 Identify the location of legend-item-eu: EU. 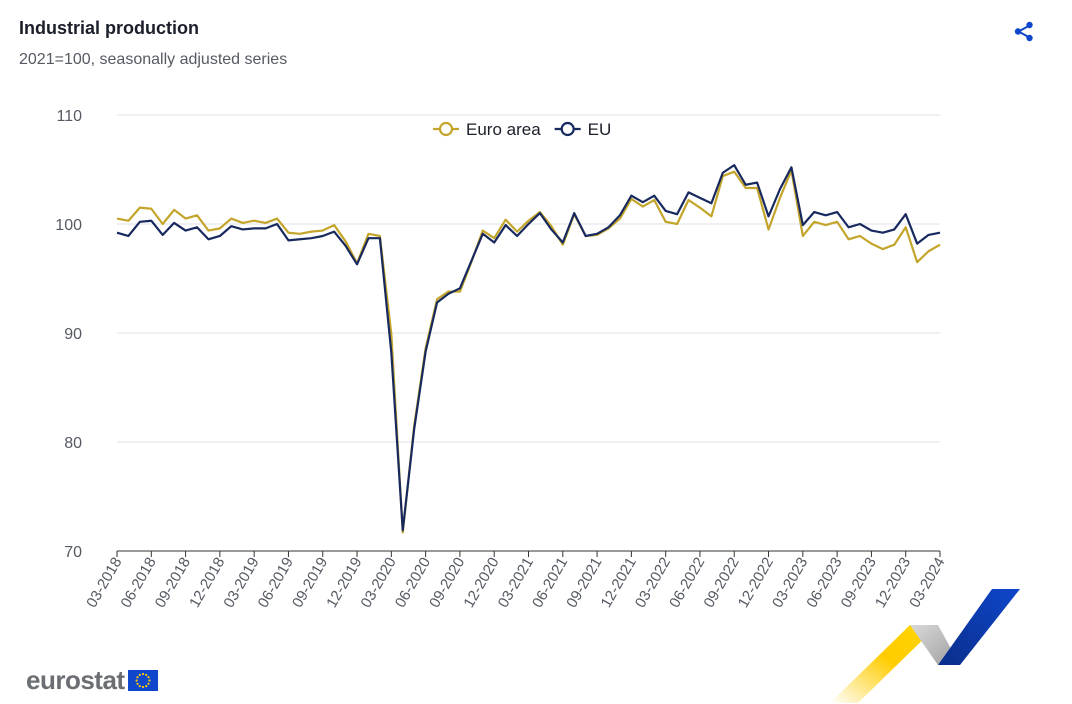
(583, 129).